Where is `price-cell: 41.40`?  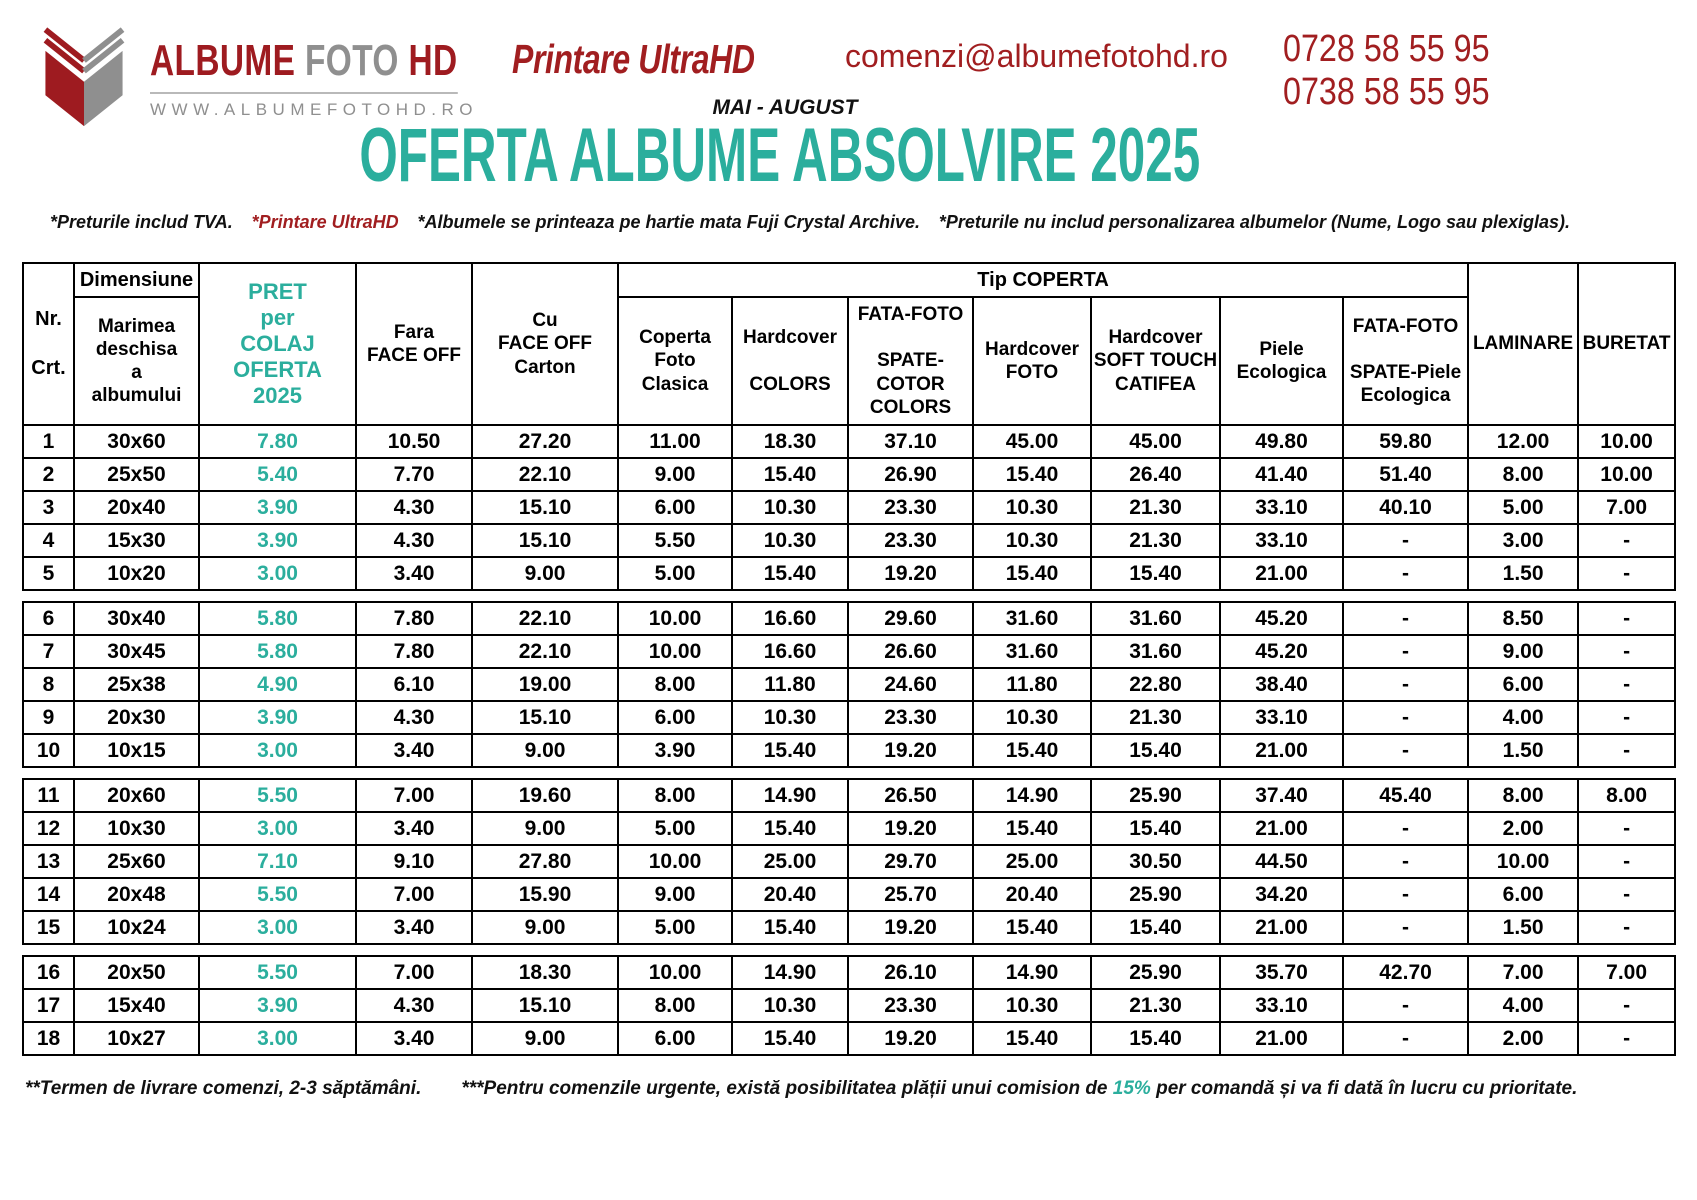
price-cell: 41.40 is located at coordinates (1281, 474).